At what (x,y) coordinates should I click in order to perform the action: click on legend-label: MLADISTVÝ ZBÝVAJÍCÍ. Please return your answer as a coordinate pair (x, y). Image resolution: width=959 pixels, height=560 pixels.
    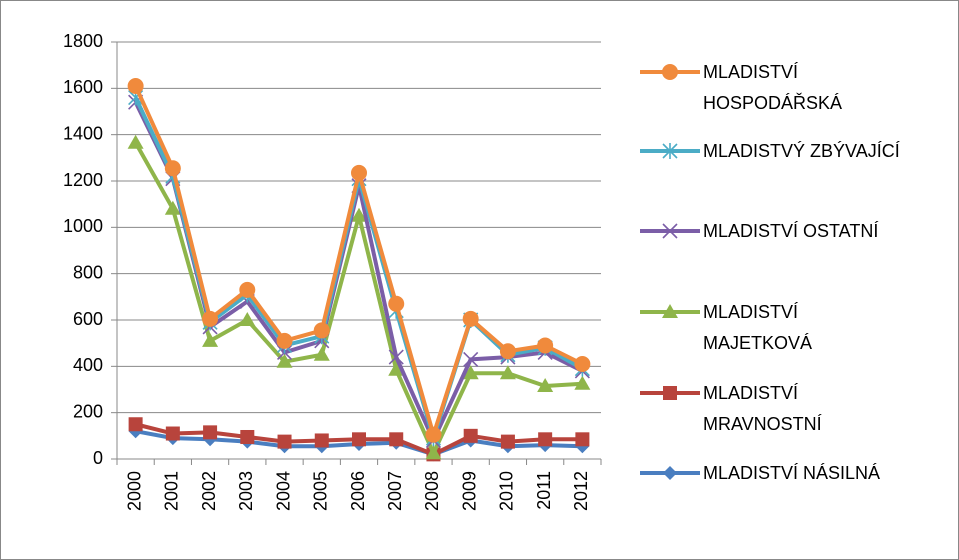
    Looking at the image, I should click on (801, 150).